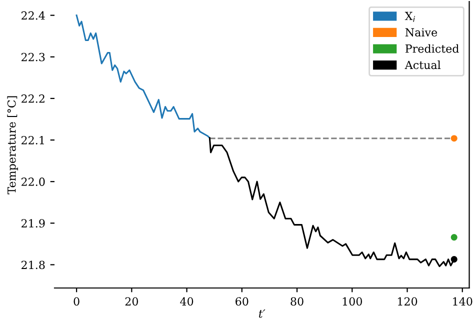 This screenshot has height=320, width=474. Describe the element at coordinates (77, 301) in the screenshot. I see `x-tick-label: 0` at that location.